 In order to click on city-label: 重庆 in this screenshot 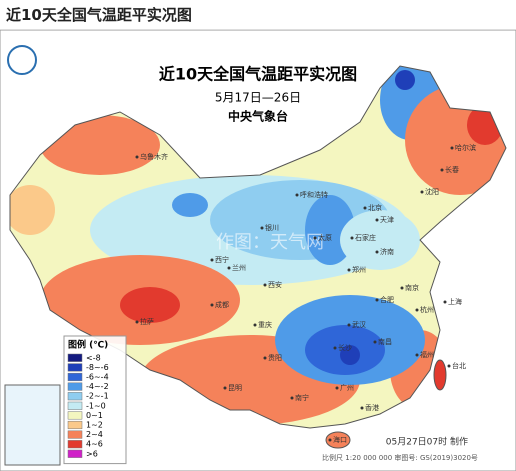, I will do `click(265, 324)`.